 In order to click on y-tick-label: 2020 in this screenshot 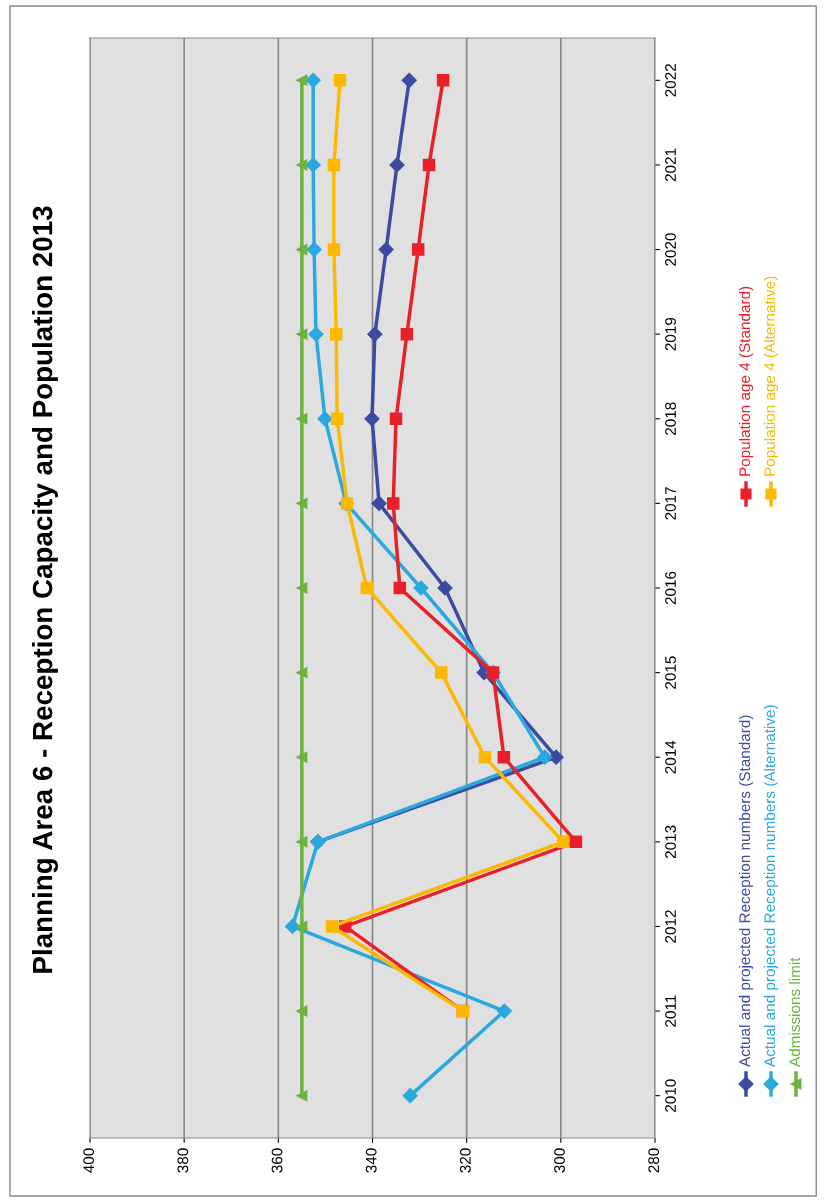, I will do `click(670, 249)`.